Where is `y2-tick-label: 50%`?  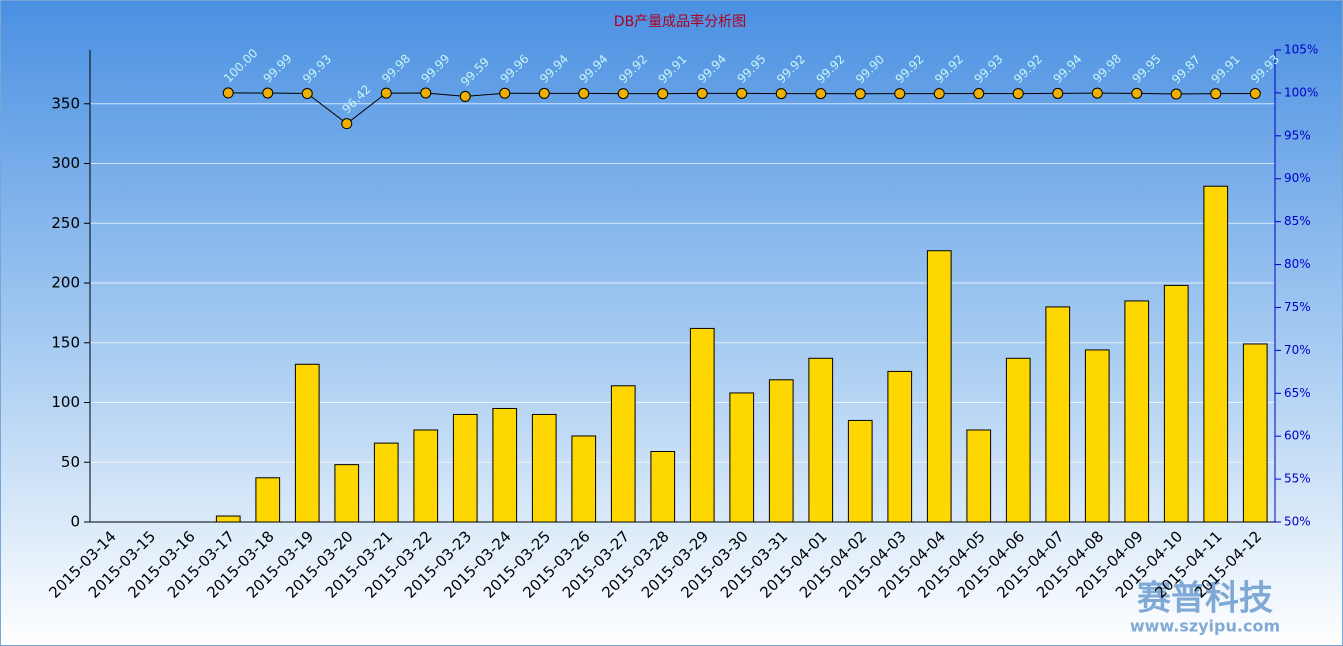
y2-tick-label: 50% is located at coordinates (1297, 522).